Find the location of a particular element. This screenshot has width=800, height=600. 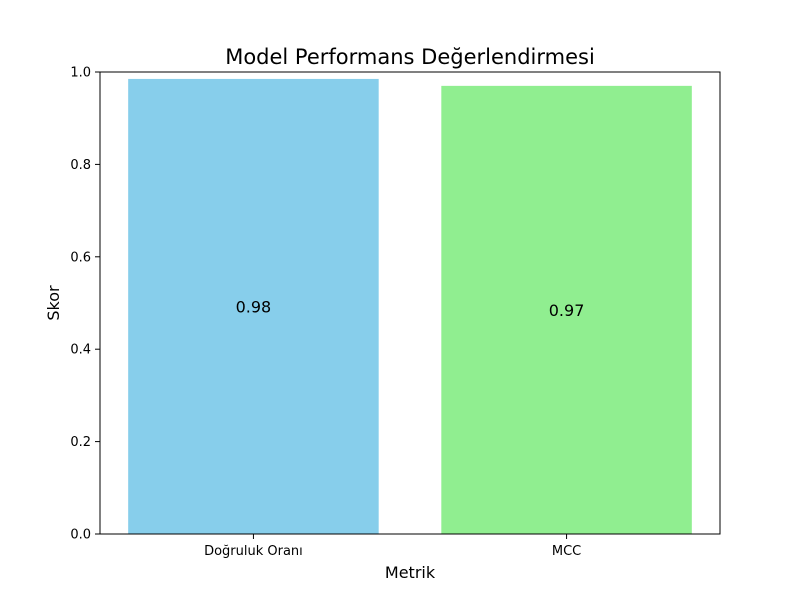

y-tick-label: 0.6 is located at coordinates (80, 257).